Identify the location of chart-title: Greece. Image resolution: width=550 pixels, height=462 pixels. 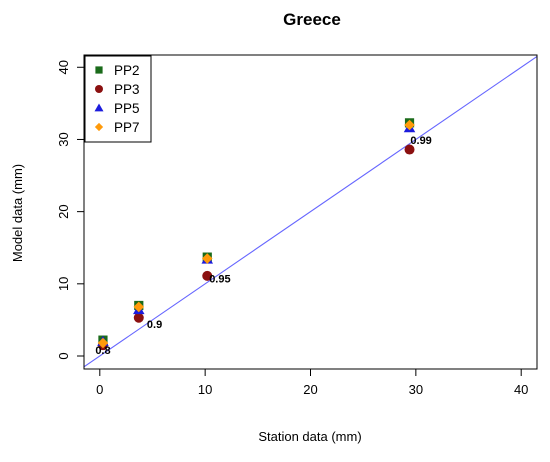
(312, 19).